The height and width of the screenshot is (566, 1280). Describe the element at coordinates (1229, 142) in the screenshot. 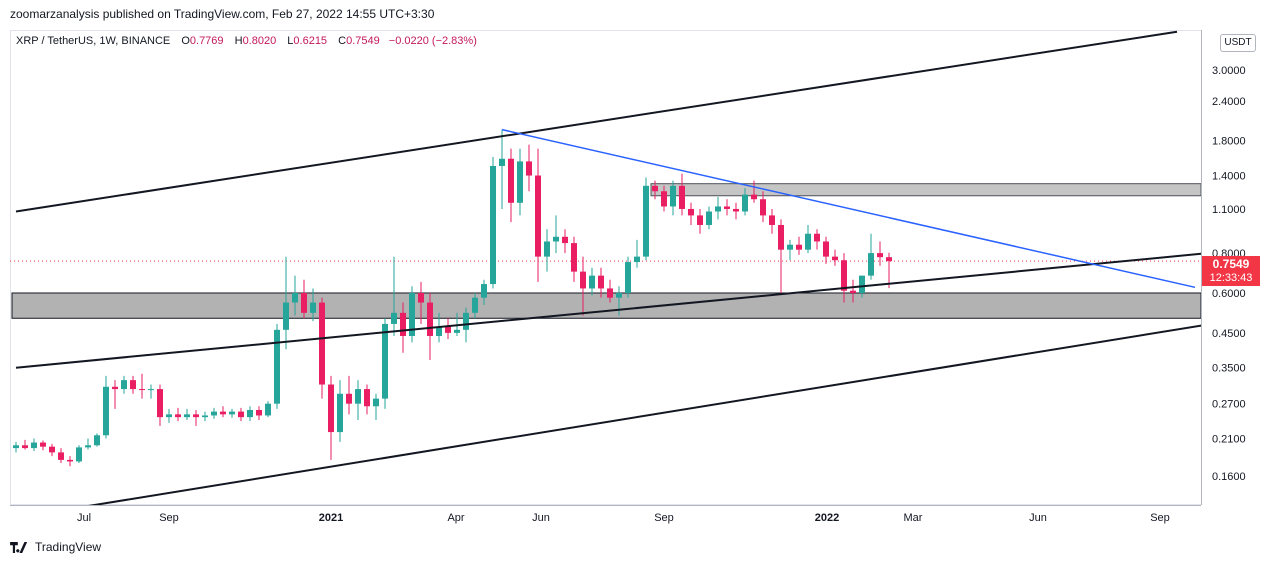

I see `price-tick-label: 1.8000` at that location.